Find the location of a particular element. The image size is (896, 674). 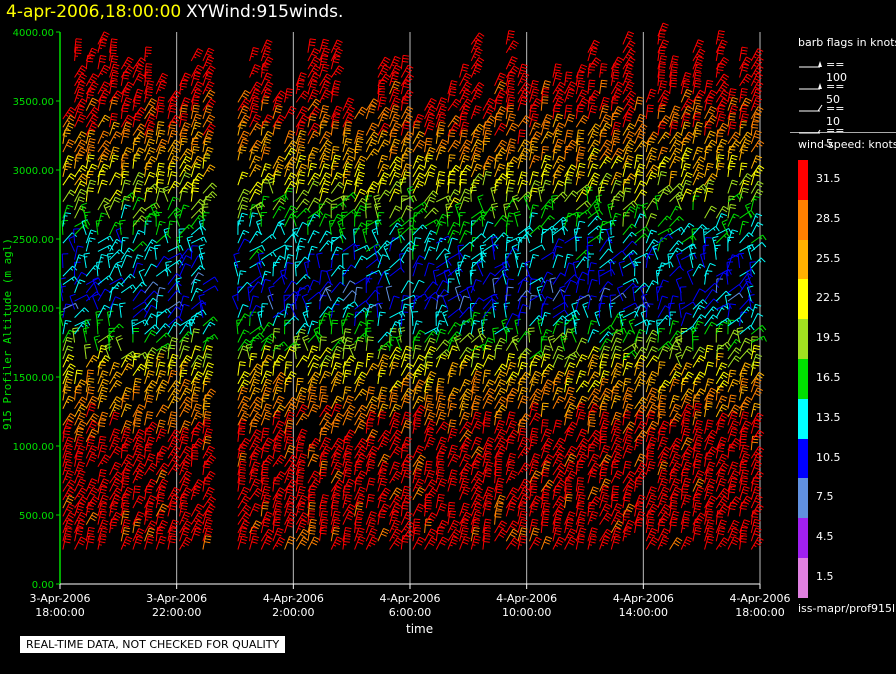

y-tick-label: 3500.00 is located at coordinates (33, 102).